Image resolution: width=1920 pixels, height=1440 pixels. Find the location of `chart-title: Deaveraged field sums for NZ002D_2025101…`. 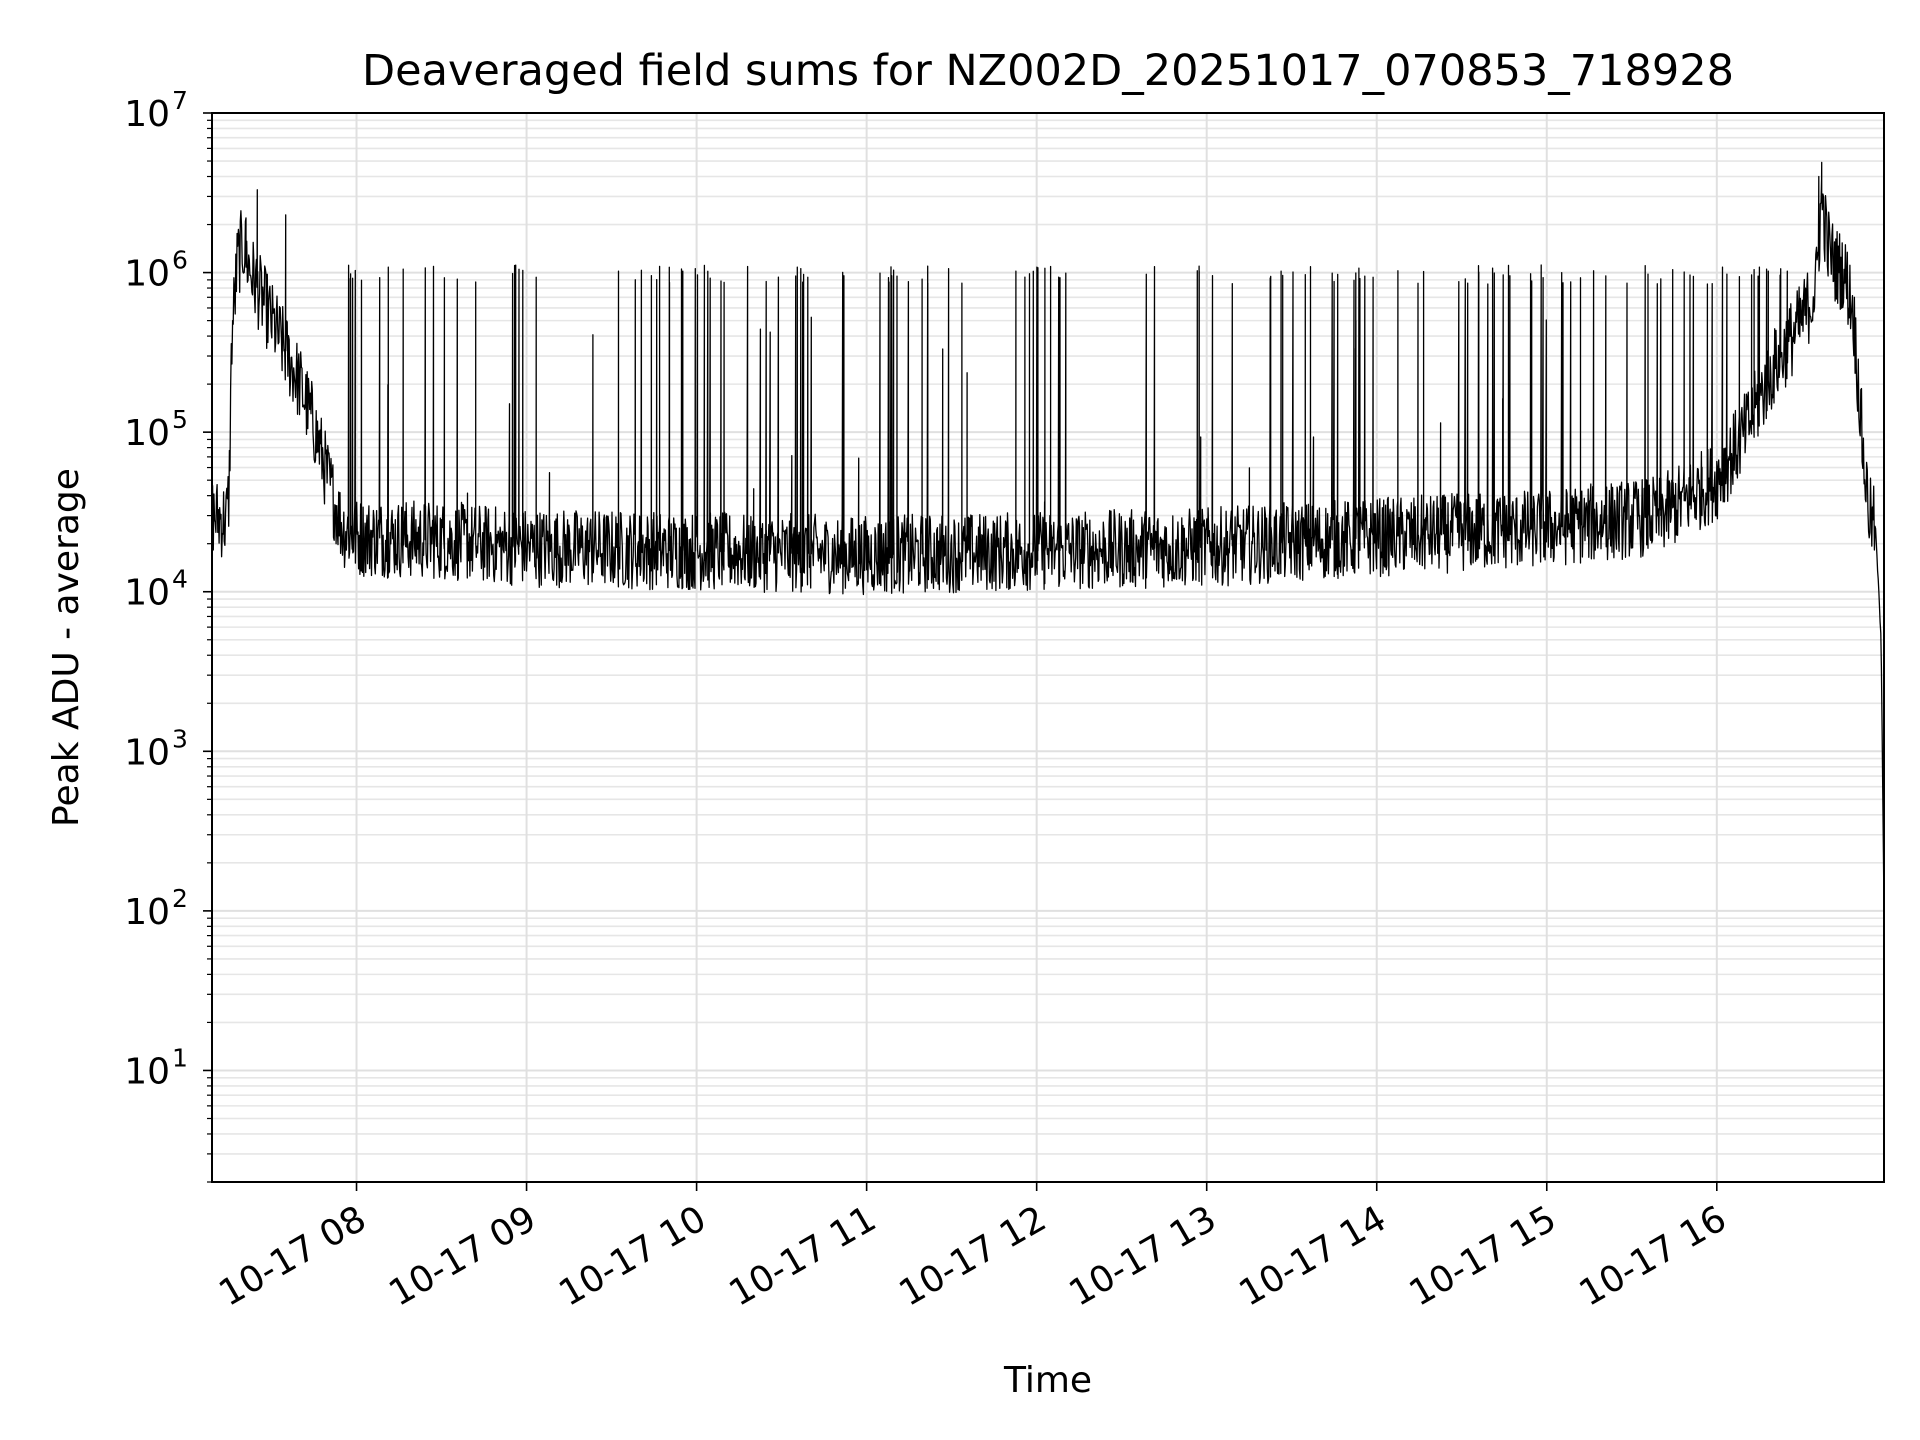

chart-title: Deaveraged field sums for NZ002D_2025101… is located at coordinates (1048, 71).